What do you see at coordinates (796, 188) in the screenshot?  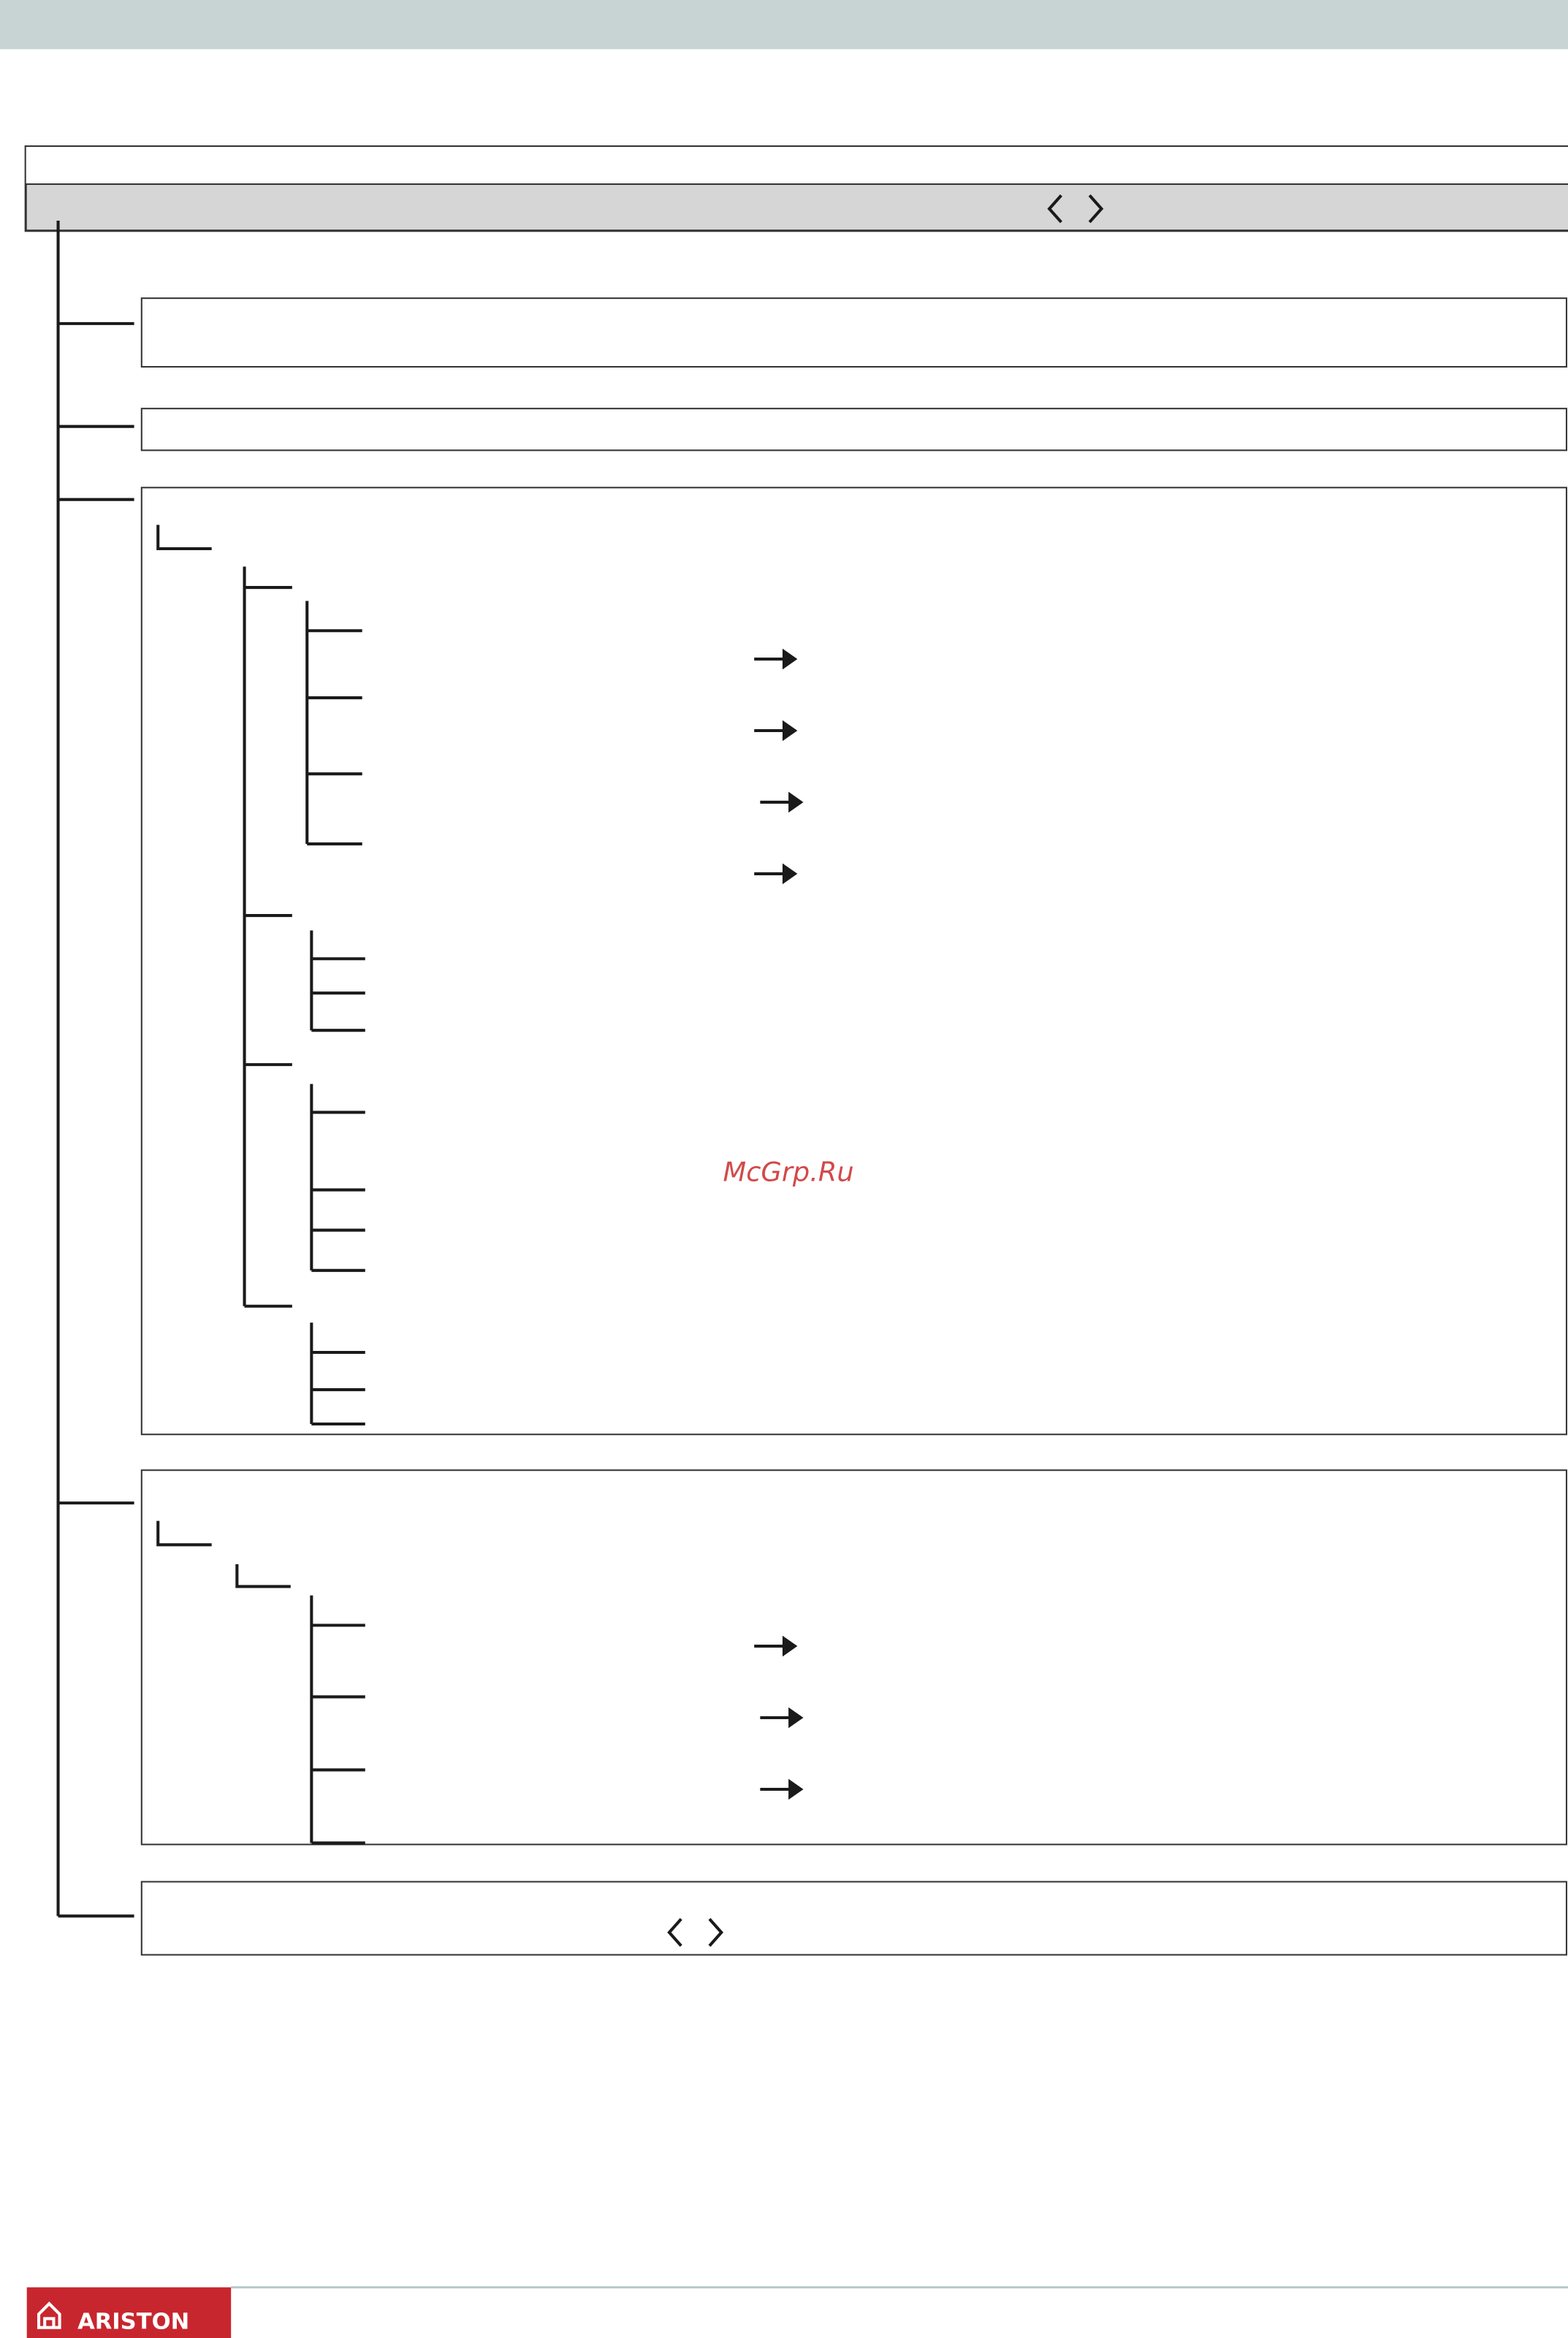 I see `header-box` at bounding box center [796, 188].